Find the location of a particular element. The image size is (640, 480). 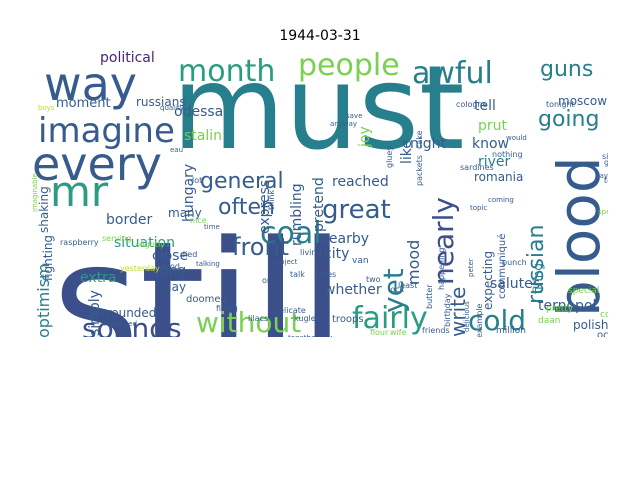

cloud-word-daan: daan is located at coordinates (549, 321).